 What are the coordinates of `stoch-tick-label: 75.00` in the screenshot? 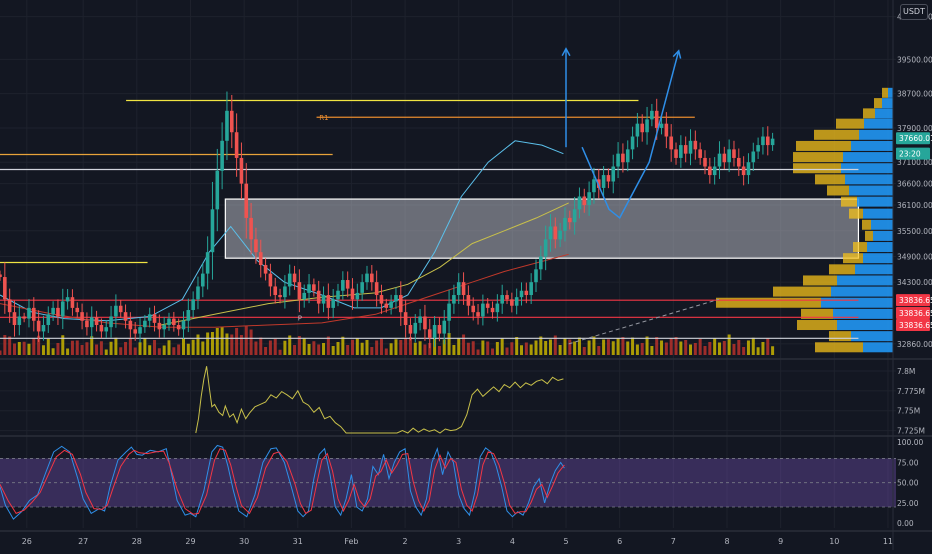 It's located at (908, 462).